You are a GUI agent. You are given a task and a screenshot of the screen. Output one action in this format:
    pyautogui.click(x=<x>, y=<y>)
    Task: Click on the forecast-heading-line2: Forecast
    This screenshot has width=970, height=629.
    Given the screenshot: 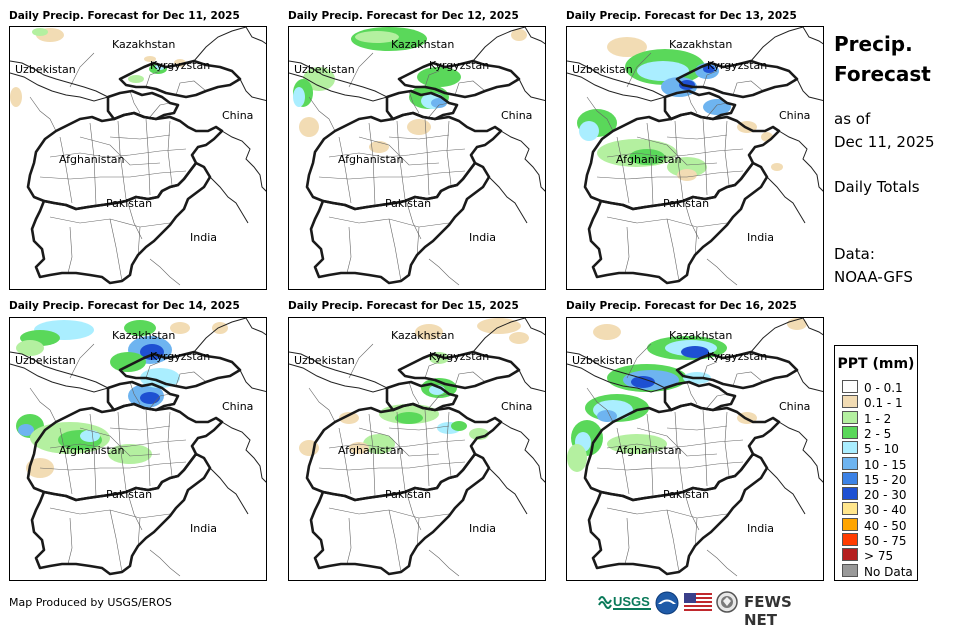 What is the action you would take?
    pyautogui.click(x=882, y=74)
    